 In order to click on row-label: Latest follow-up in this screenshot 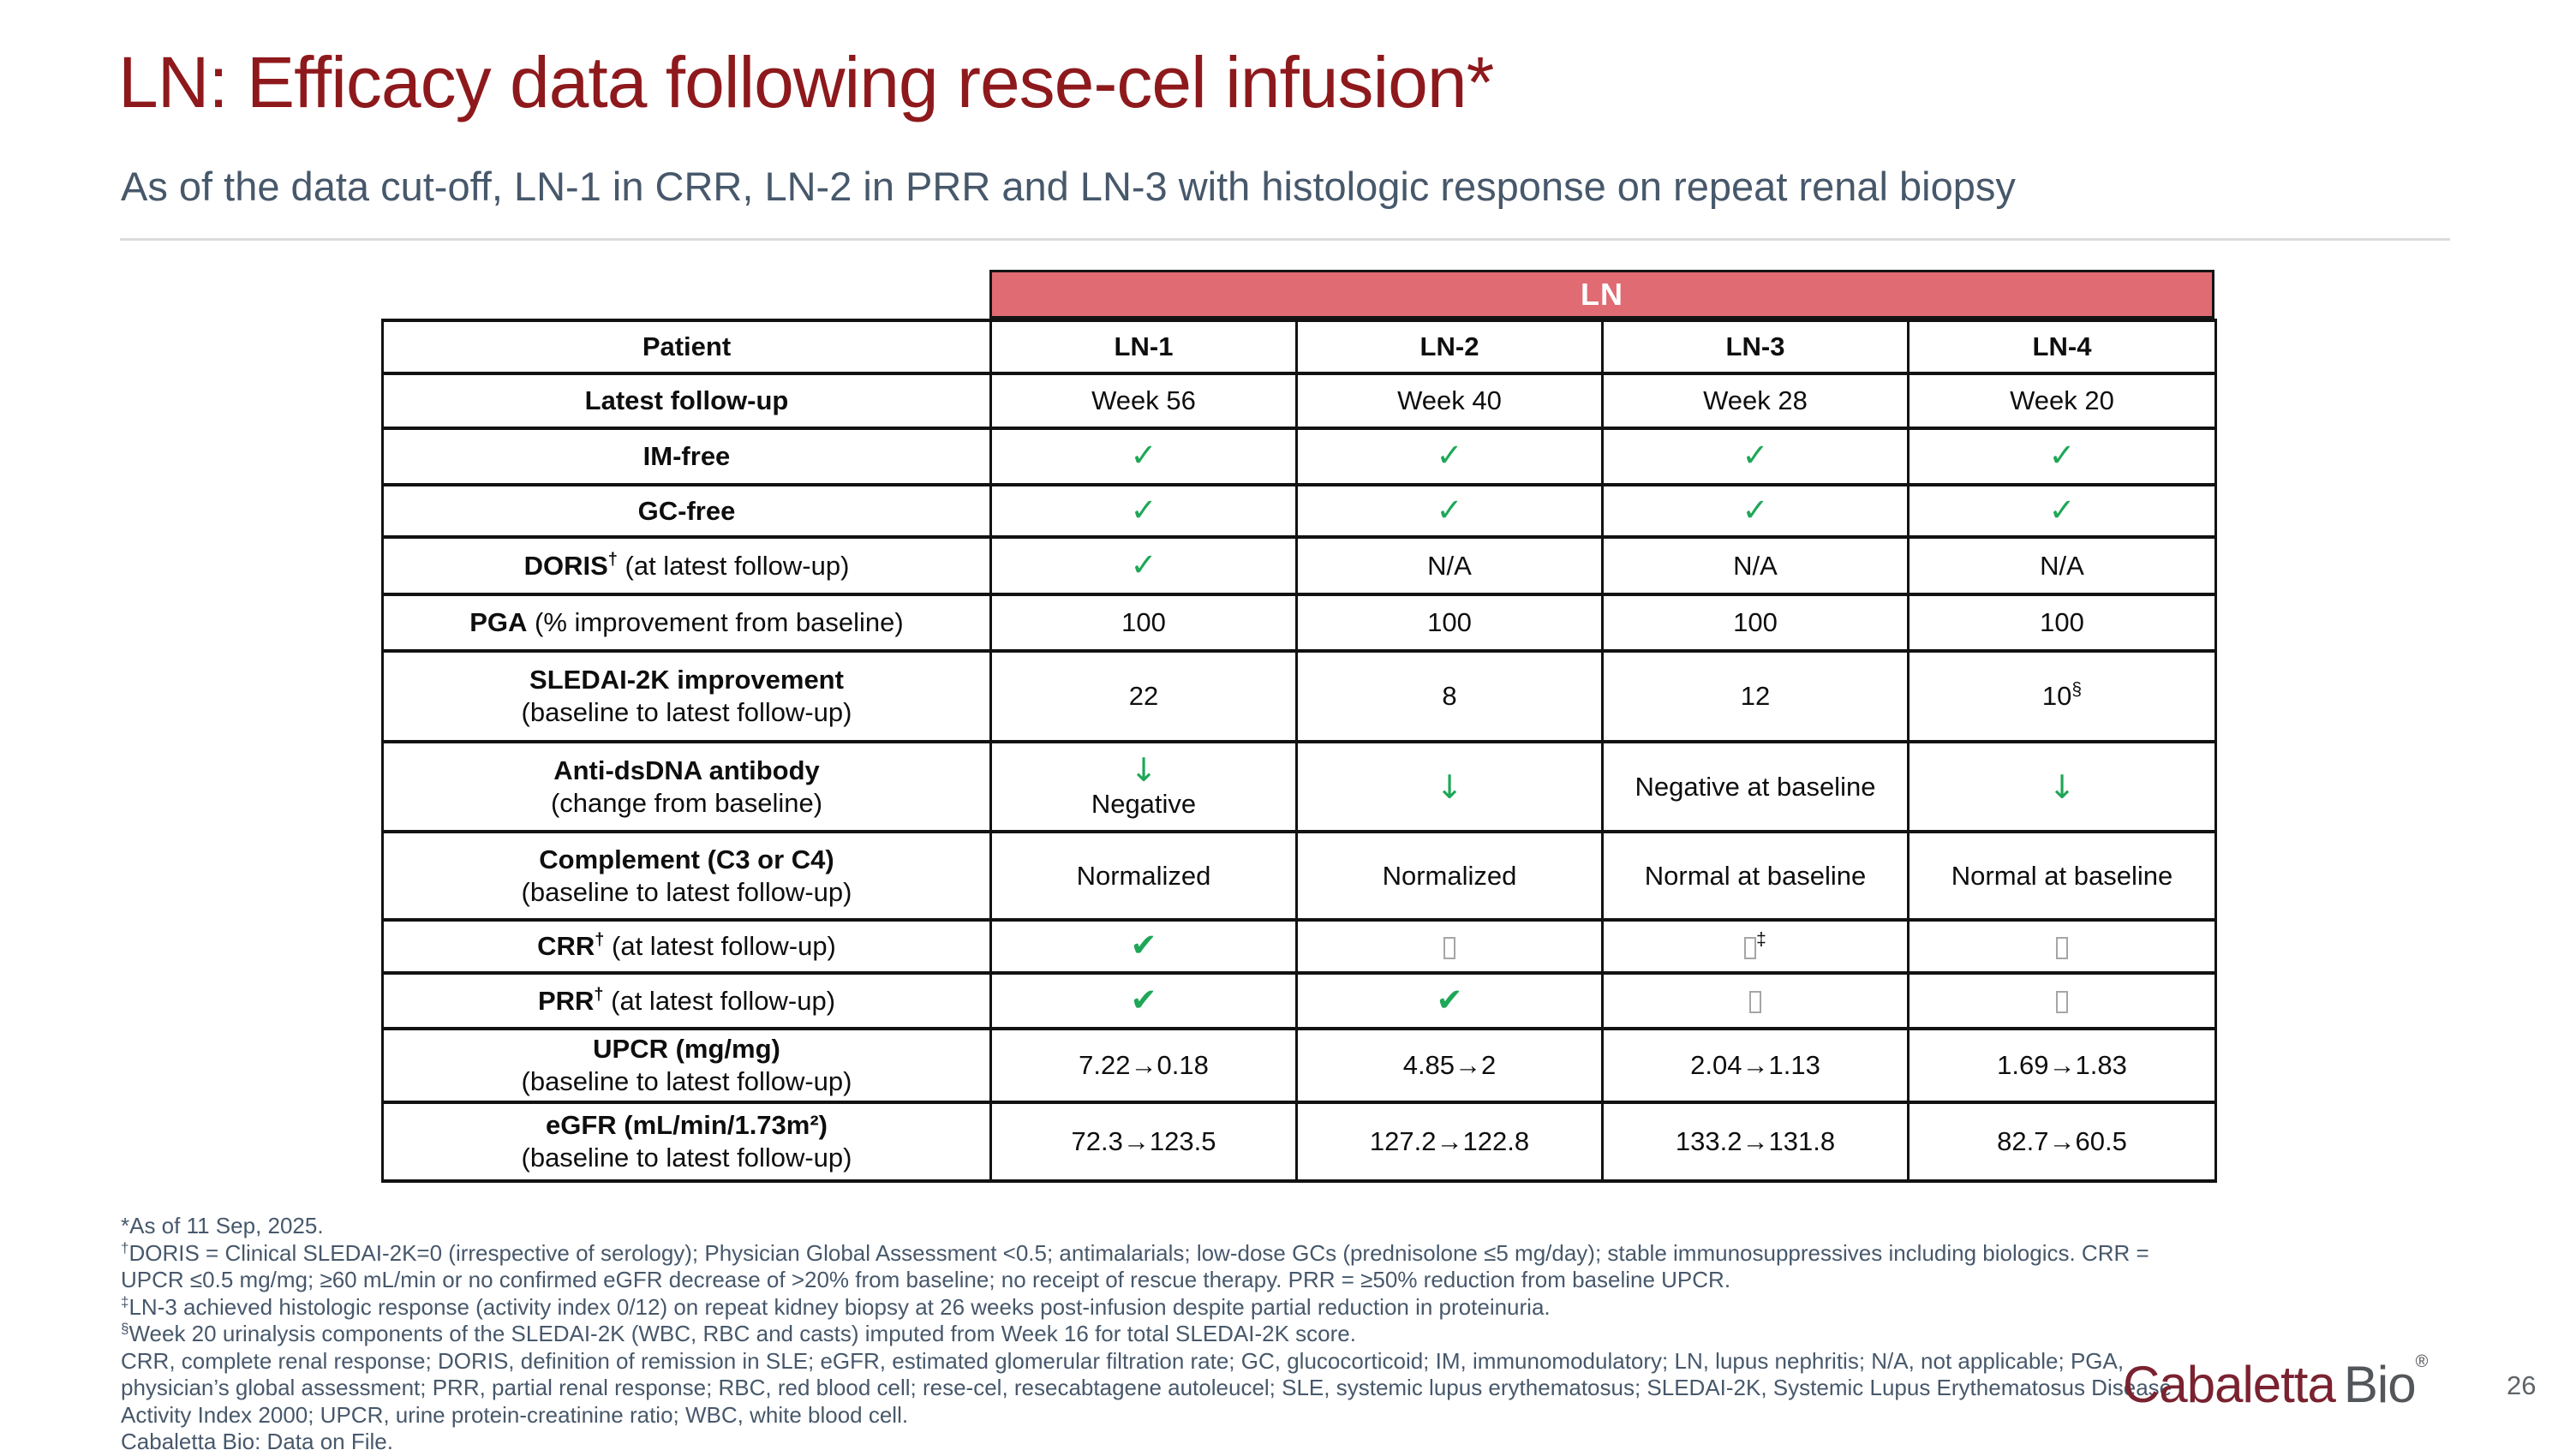, I will do `click(687, 401)`.